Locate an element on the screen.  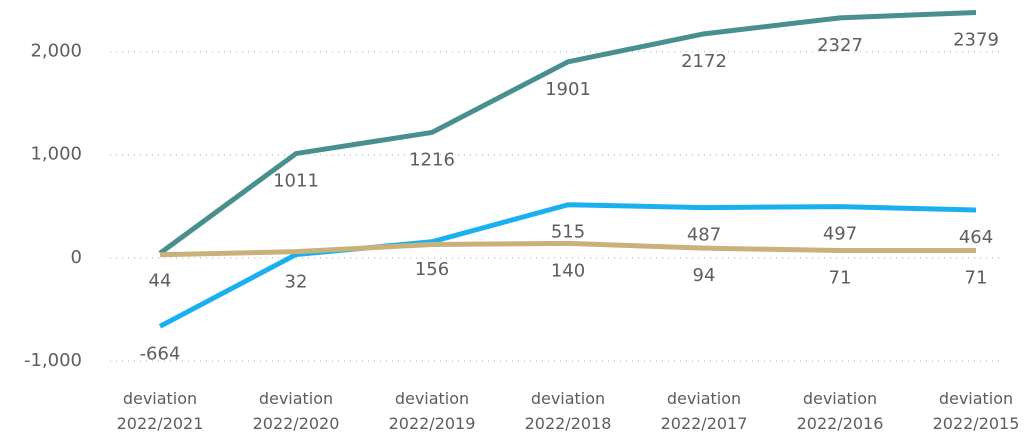
data-label: 156 is located at coordinates (432, 269).